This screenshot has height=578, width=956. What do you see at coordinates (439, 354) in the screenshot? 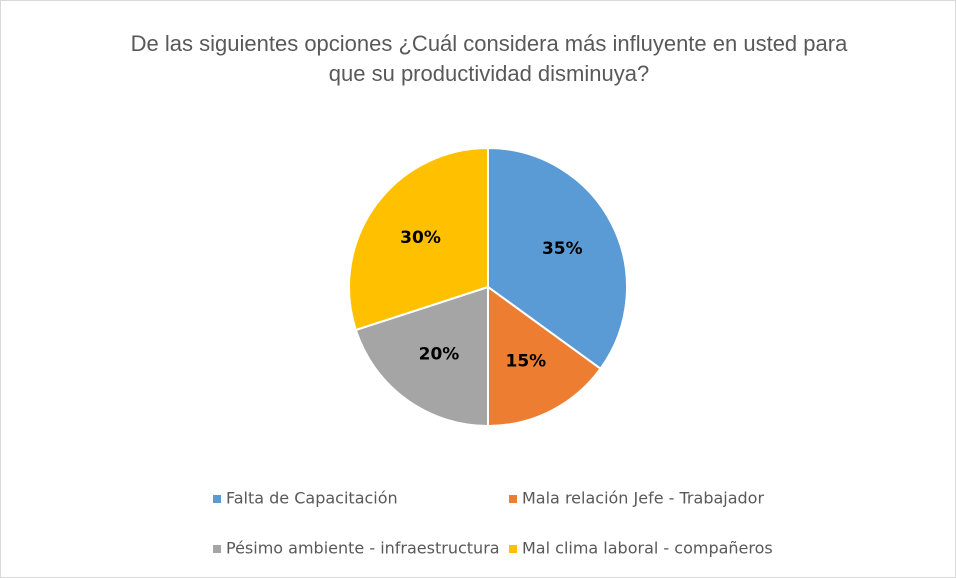
I see `data-label: 20%` at bounding box center [439, 354].